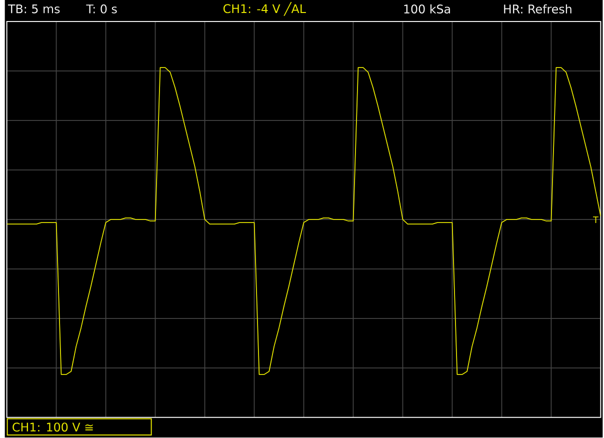 This screenshot has width=604, height=438. Describe the element at coordinates (264, 9) in the screenshot. I see `text: CH1: -4 V ╱AL` at that location.